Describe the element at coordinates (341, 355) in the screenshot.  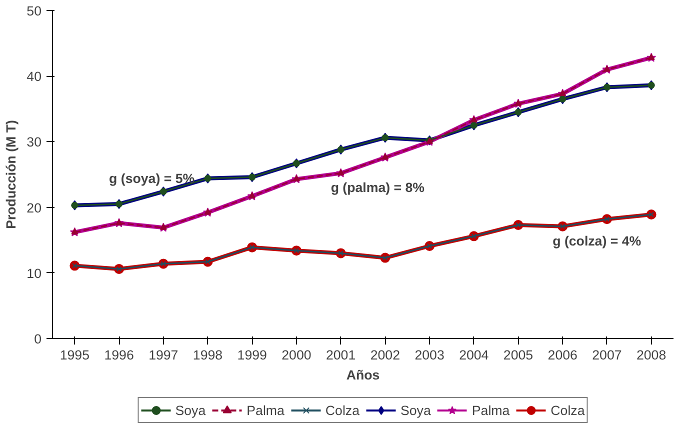
I see `x-tick-label: 2001` at that location.